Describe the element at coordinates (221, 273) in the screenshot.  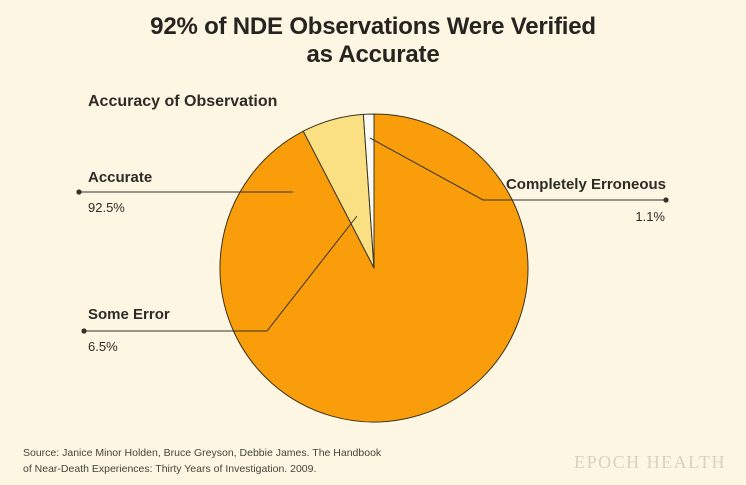
I see `leader-line-some-error` at that location.